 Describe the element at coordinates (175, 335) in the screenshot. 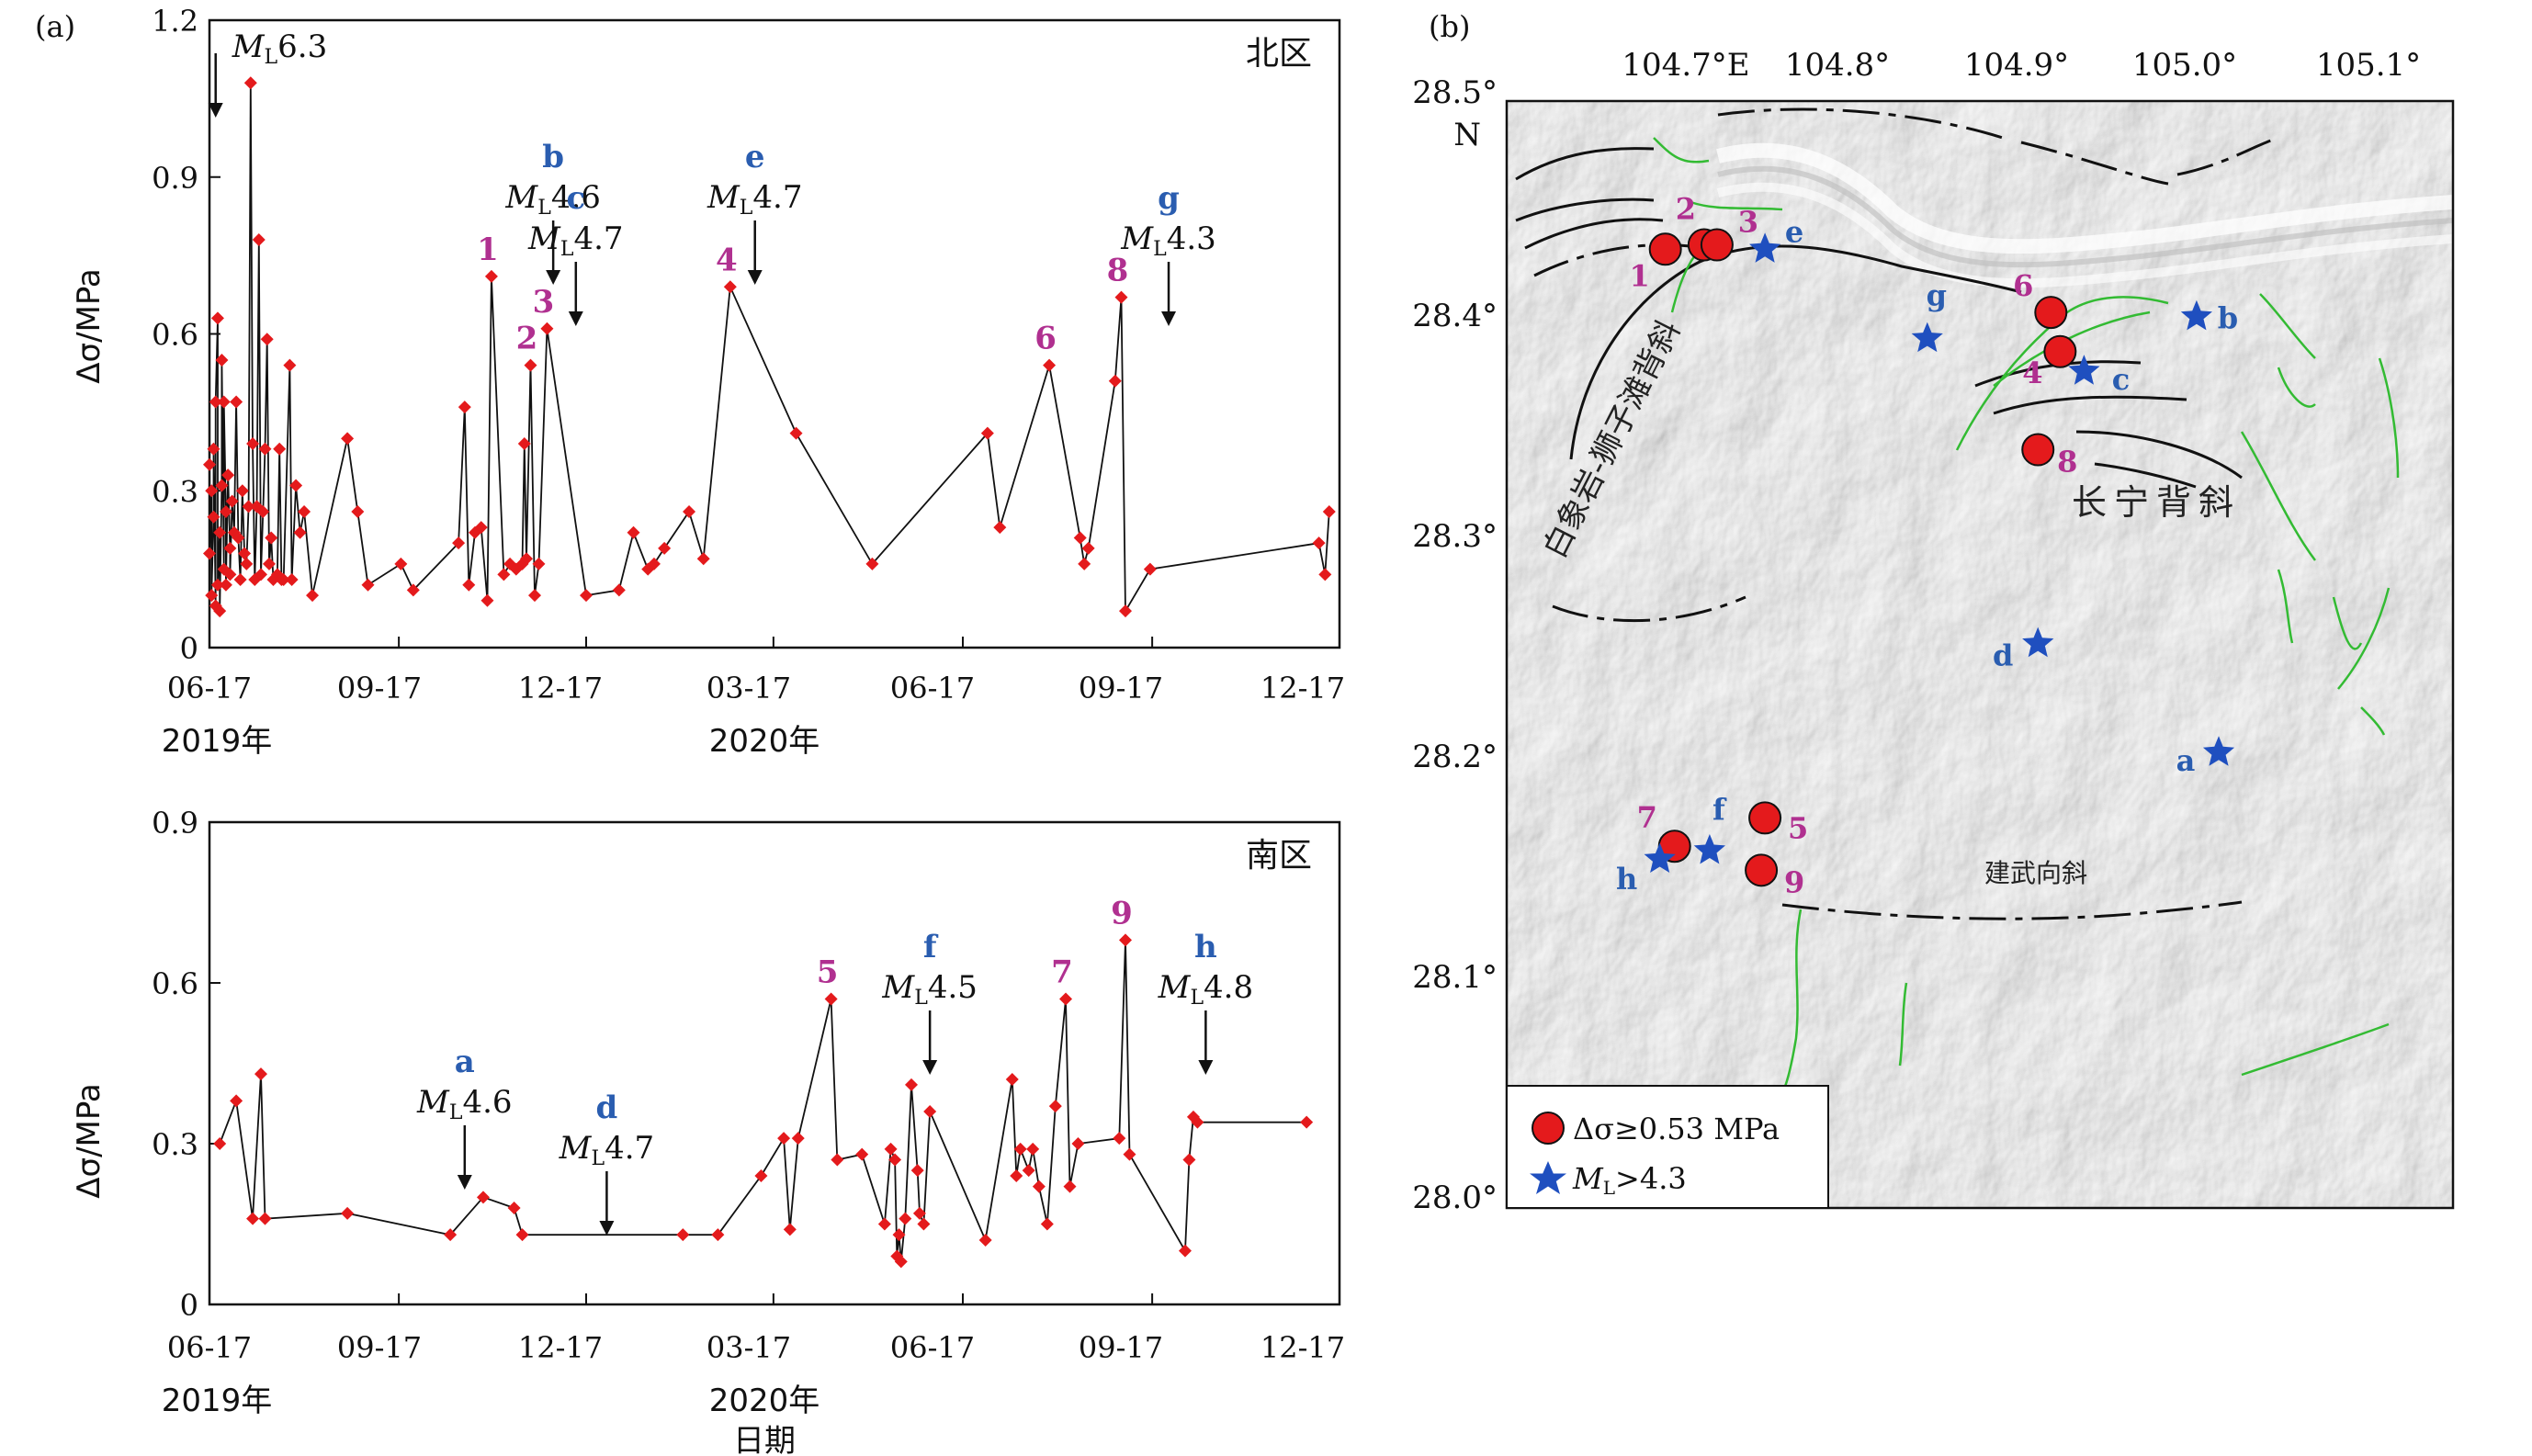

I see `top-ytick-label: 0.6` at that location.